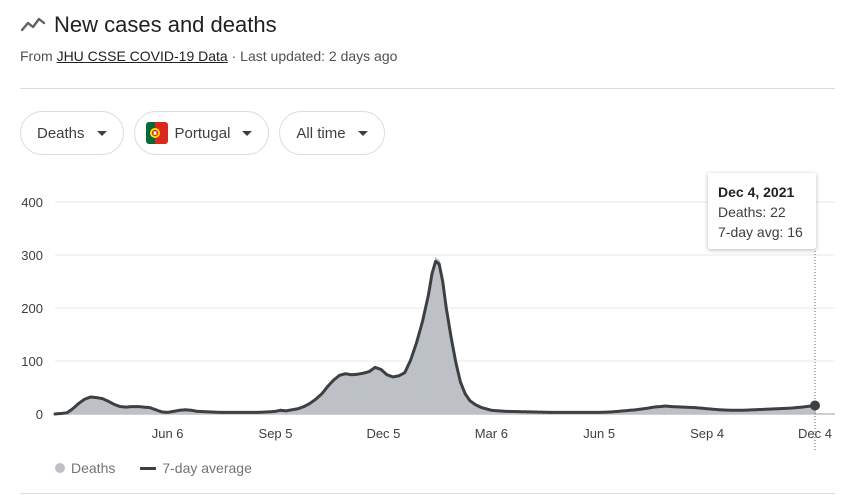  Describe the element at coordinates (491, 433) in the screenshot. I see `x-tick-label: Mar 6` at that location.